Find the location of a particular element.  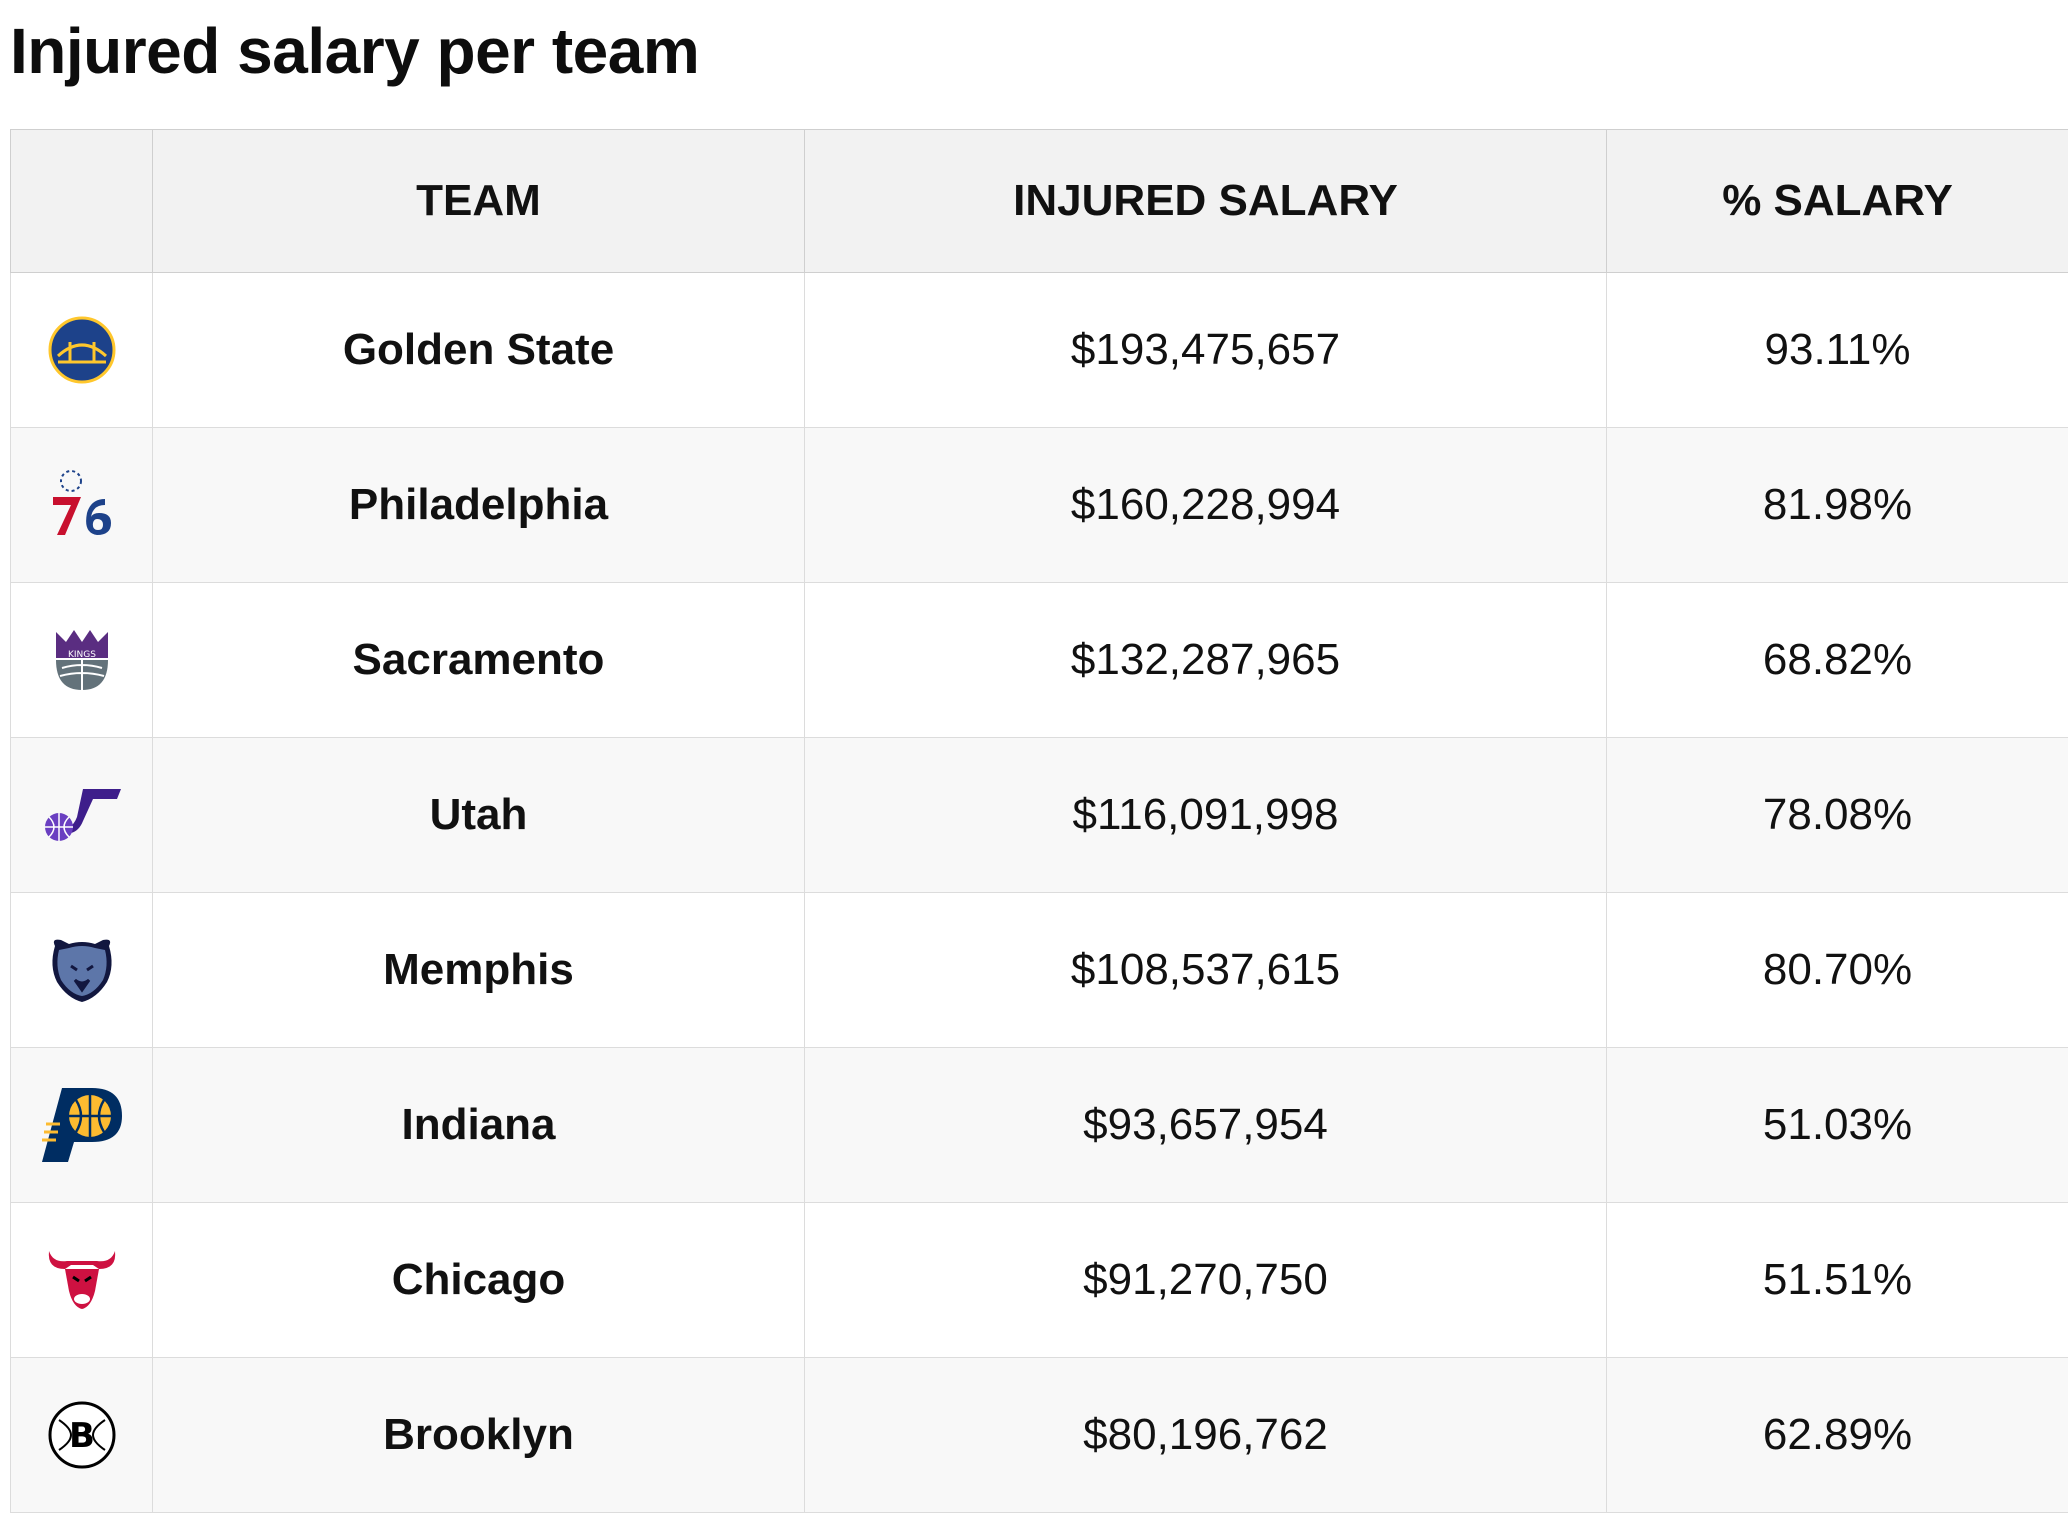

svg-text: KINGS is located at coordinates (82, 655).